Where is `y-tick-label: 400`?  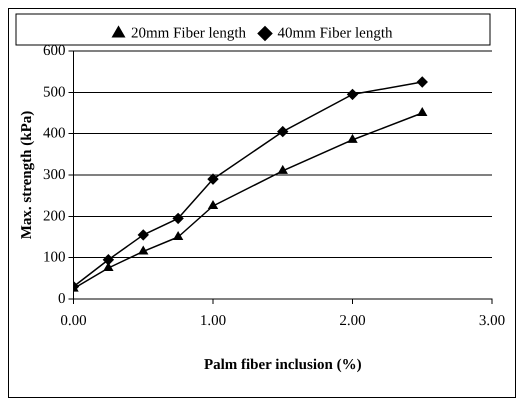 y-tick-label: 400 is located at coordinates (54, 134).